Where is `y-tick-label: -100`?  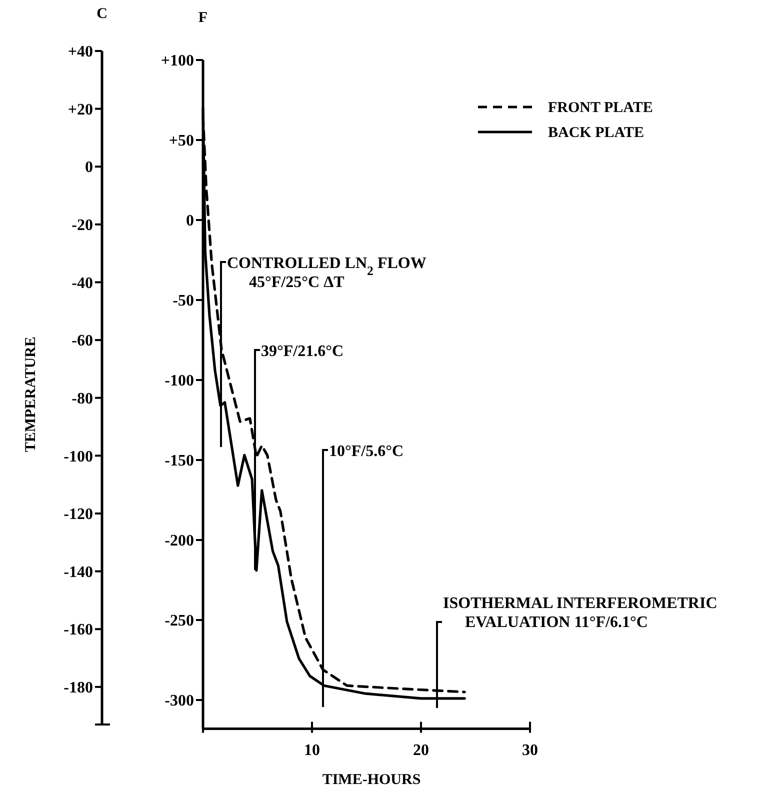 y-tick-label: -100 is located at coordinates (179, 381).